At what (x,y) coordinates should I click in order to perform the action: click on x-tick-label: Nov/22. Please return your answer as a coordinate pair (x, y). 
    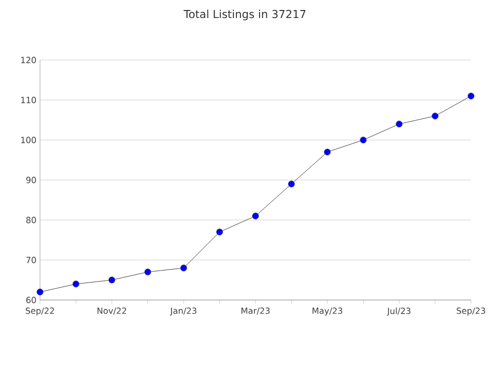
    Looking at the image, I should click on (112, 311).